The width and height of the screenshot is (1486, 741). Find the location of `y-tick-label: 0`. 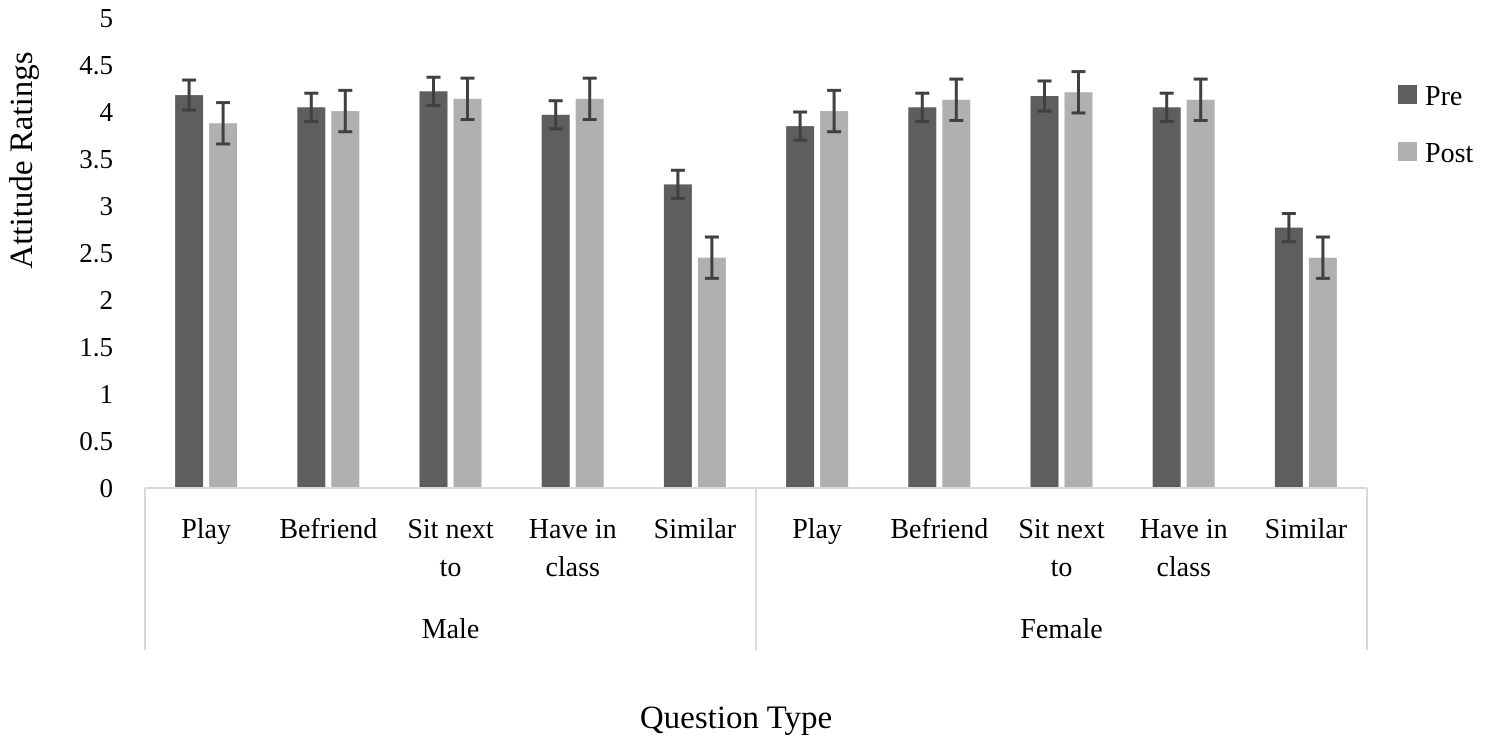

y-tick-label: 0 is located at coordinates (107, 488).